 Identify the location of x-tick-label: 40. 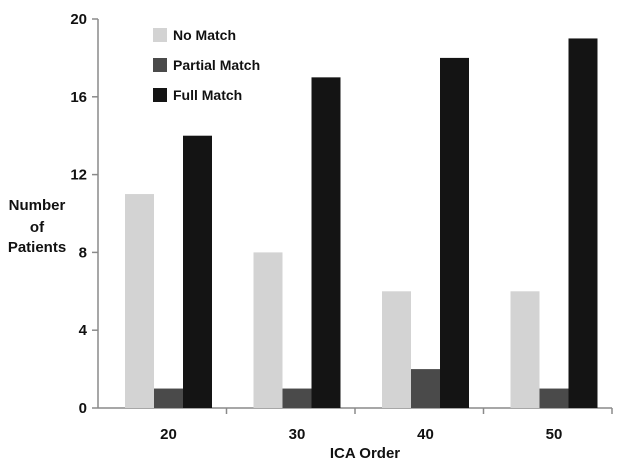
(425, 434).